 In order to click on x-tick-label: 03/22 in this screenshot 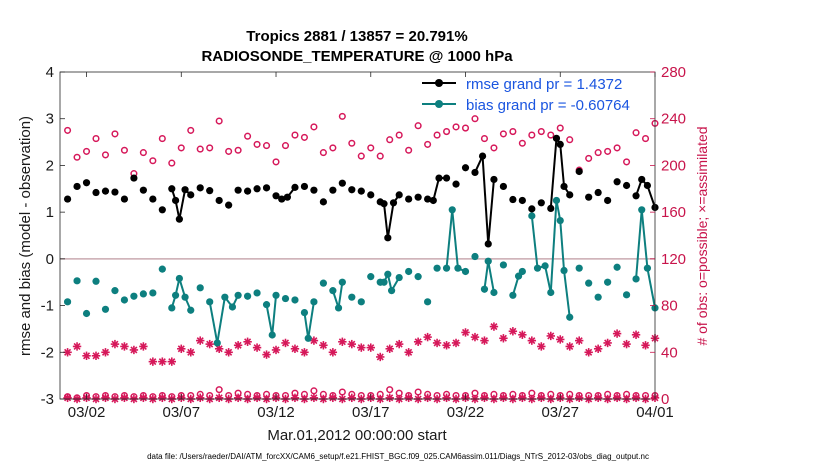, I will do `click(466, 412)`.